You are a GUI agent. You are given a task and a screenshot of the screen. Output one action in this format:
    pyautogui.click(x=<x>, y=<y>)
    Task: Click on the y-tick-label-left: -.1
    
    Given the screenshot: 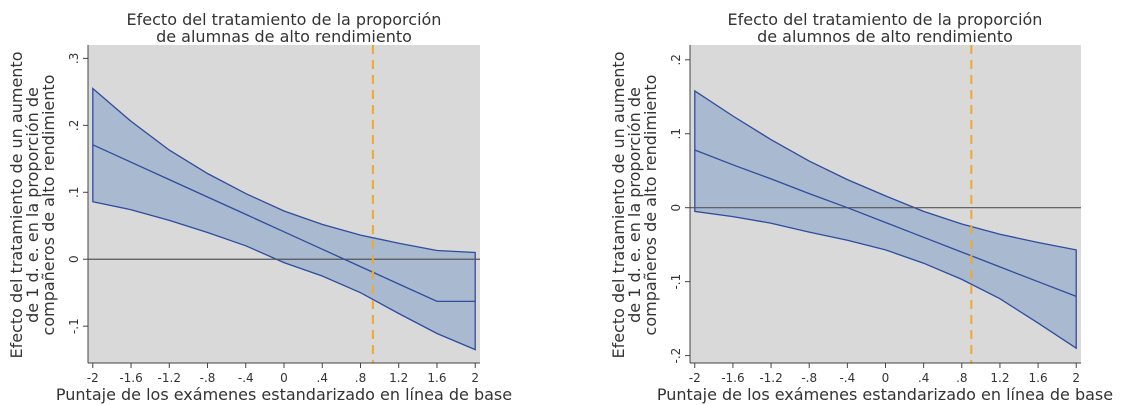 What is the action you would take?
    pyautogui.click(x=74, y=326)
    